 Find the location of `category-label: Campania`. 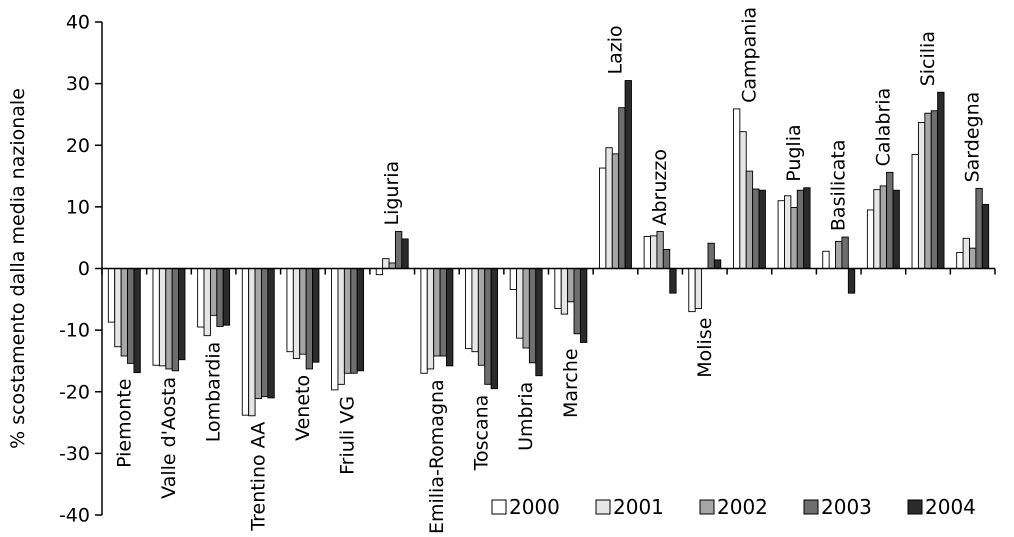

category-label: Campania is located at coordinates (749, 55).